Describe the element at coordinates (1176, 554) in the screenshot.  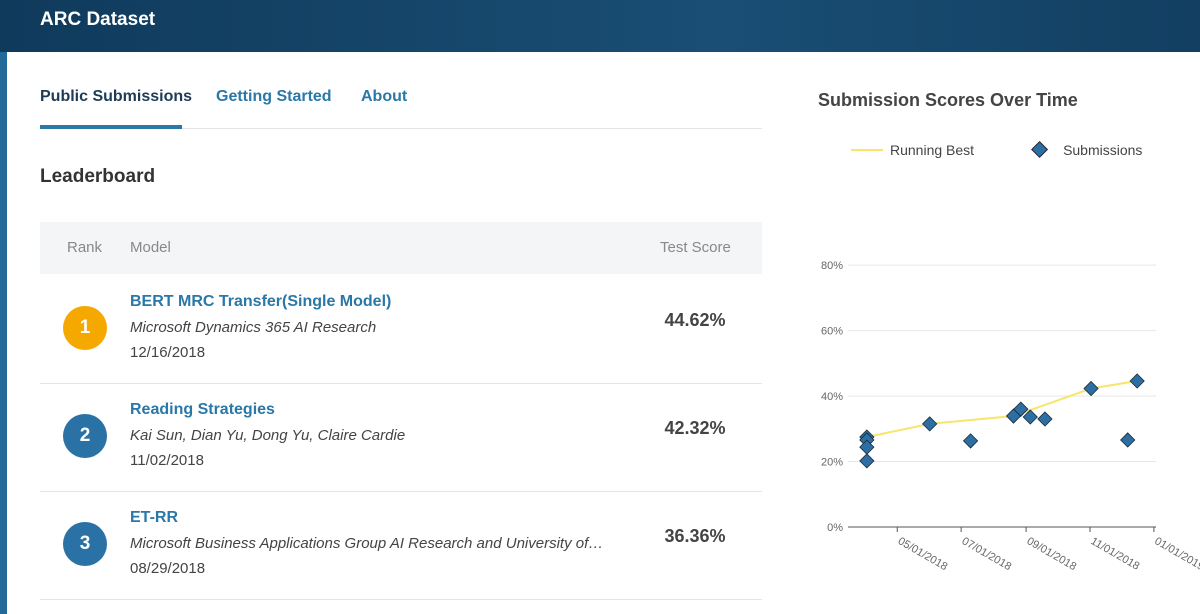
I see `x-tick-label: 01/01/2019` at that location.